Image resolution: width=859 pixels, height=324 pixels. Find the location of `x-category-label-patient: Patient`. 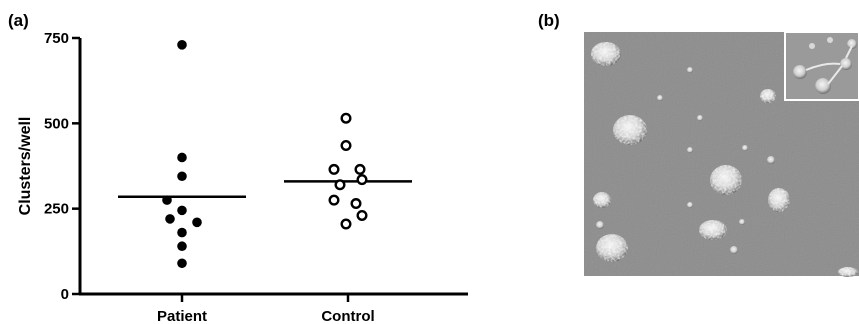

x-category-label-patient: Patient is located at coordinates (182, 316).